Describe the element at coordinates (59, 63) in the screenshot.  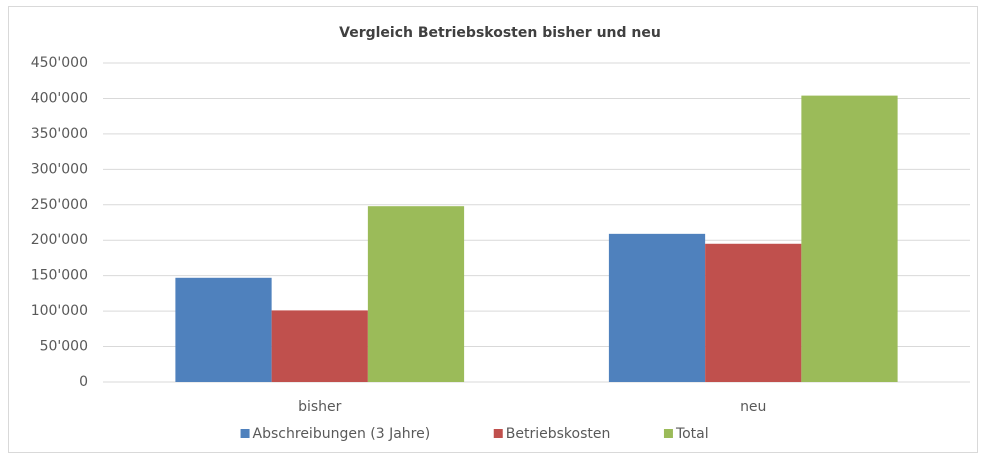
I see `y-tick-label: 450'000` at that location.